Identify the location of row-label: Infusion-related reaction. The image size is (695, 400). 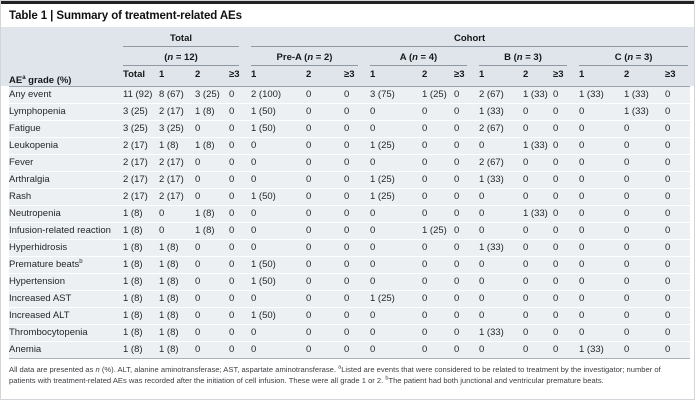
(66, 231).